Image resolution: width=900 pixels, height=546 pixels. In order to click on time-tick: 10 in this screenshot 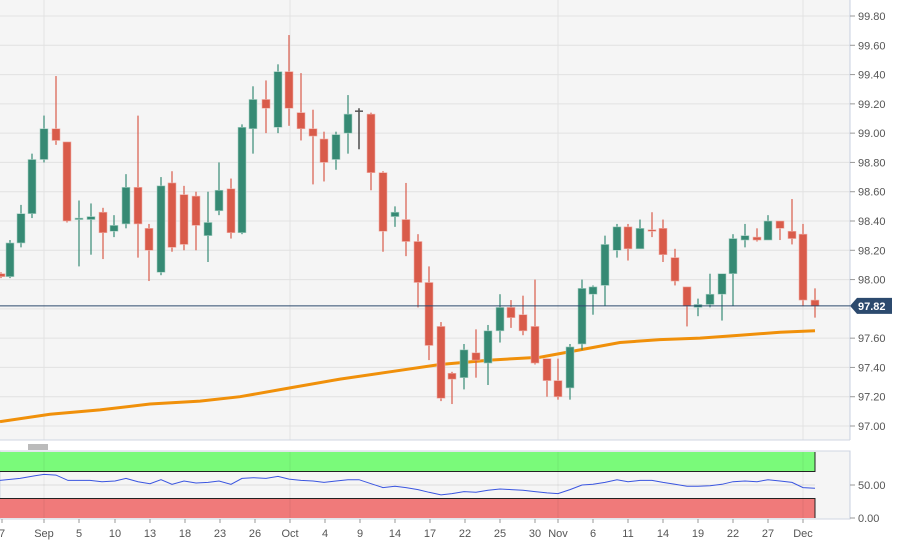, I will do `click(115, 534)`.